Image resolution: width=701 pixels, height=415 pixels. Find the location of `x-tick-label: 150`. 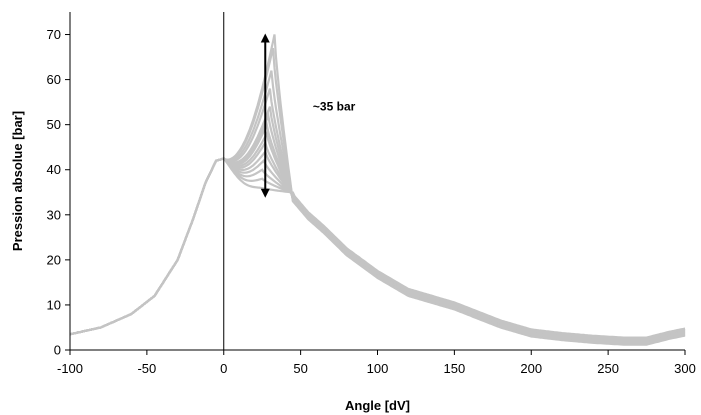

x-tick-label: 150 is located at coordinates (455, 368).